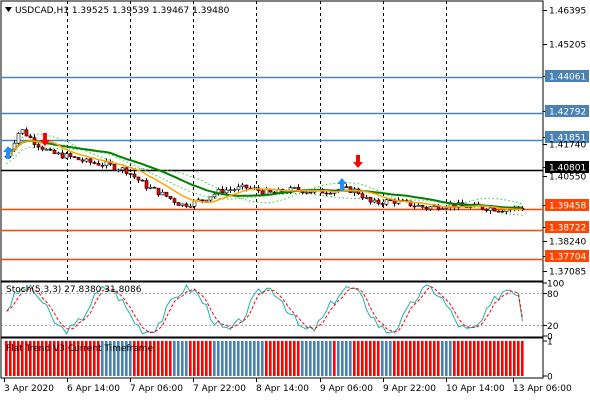 Image resolution: width=590 pixels, height=400 pixels. Describe the element at coordinates (550, 378) in the screenshot. I see `trend-tick-label: 0` at that location.